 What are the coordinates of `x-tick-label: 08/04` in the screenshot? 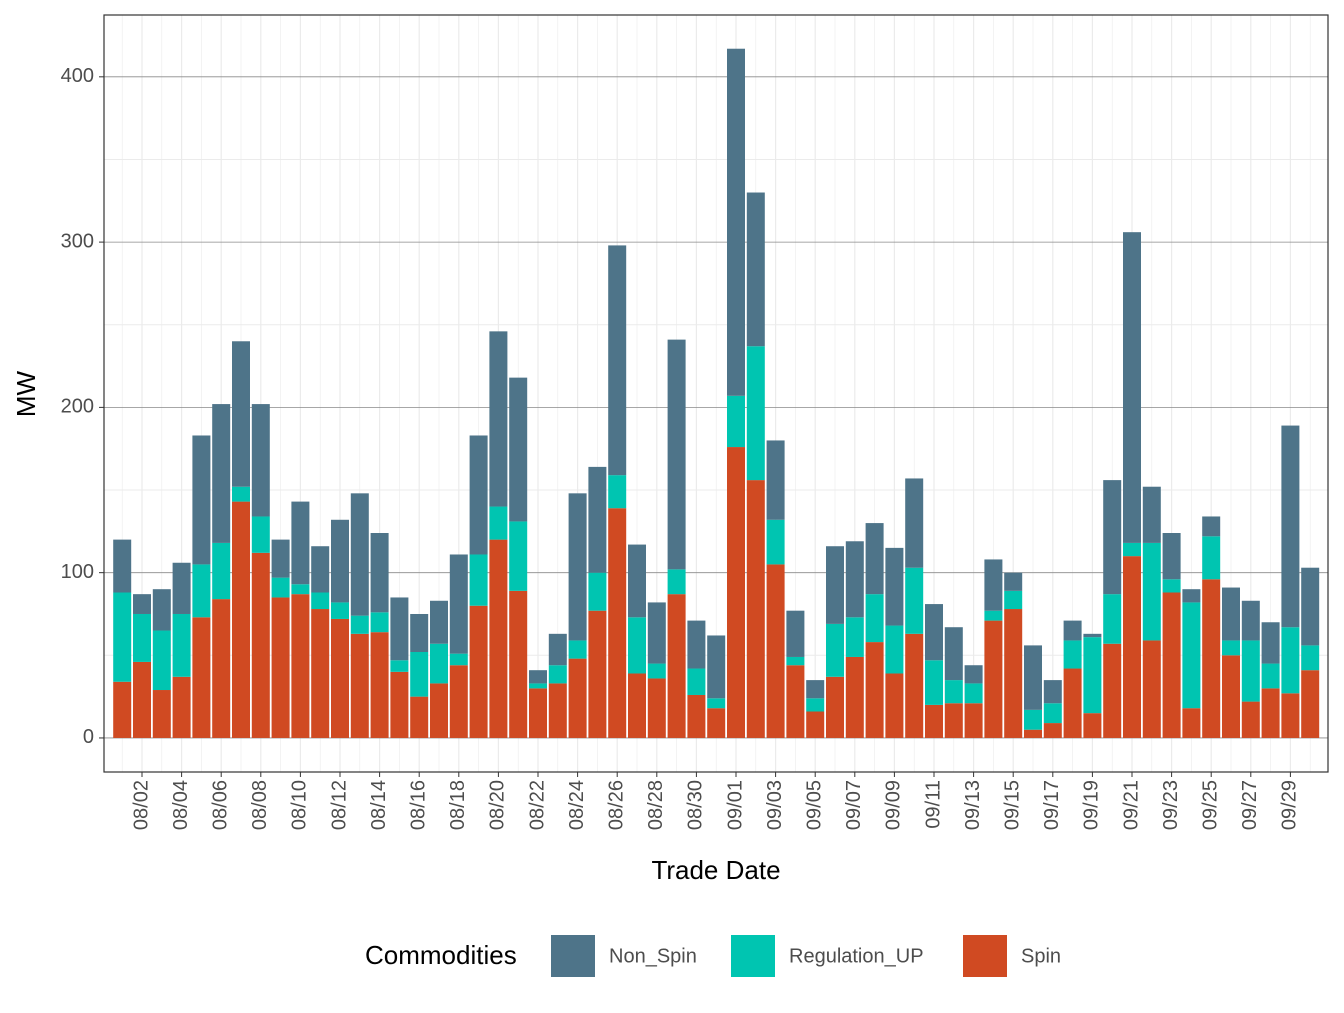 It's located at (181, 805).